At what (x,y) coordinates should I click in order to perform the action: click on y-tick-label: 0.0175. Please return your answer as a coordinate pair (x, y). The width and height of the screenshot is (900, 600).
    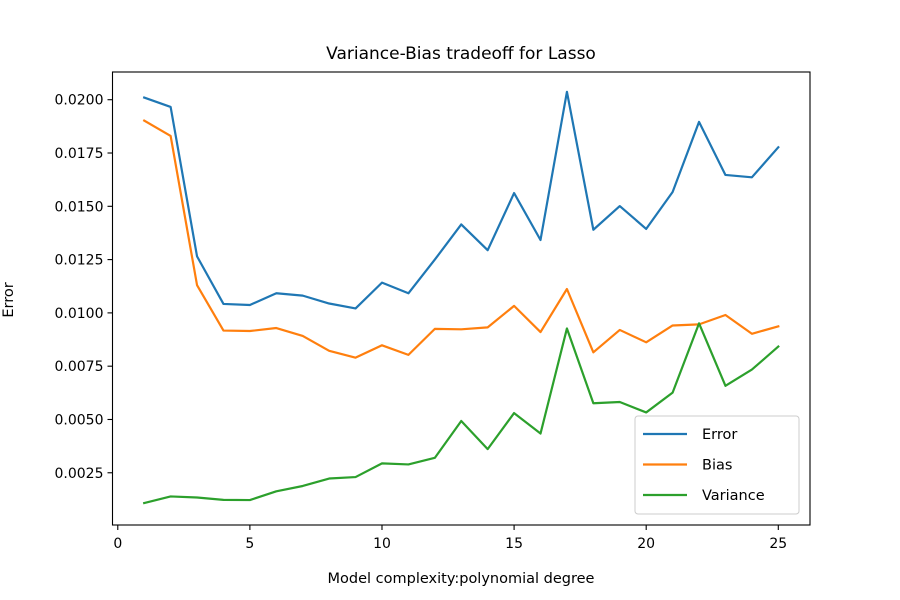
    Looking at the image, I should click on (79, 154).